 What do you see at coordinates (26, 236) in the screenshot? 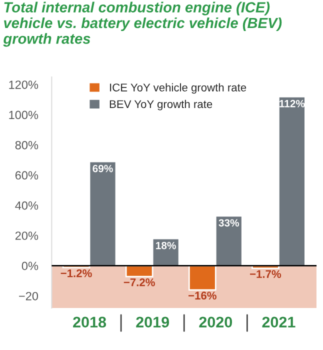
I see `y-tick-label: 20%` at bounding box center [26, 236].